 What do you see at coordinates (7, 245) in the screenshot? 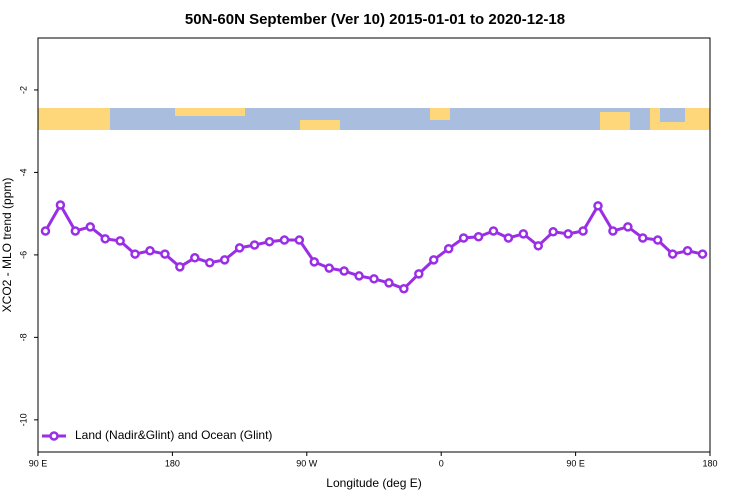
I see `y-axis-label: XCO2 - MLO trend (ppm)` at bounding box center [7, 245].